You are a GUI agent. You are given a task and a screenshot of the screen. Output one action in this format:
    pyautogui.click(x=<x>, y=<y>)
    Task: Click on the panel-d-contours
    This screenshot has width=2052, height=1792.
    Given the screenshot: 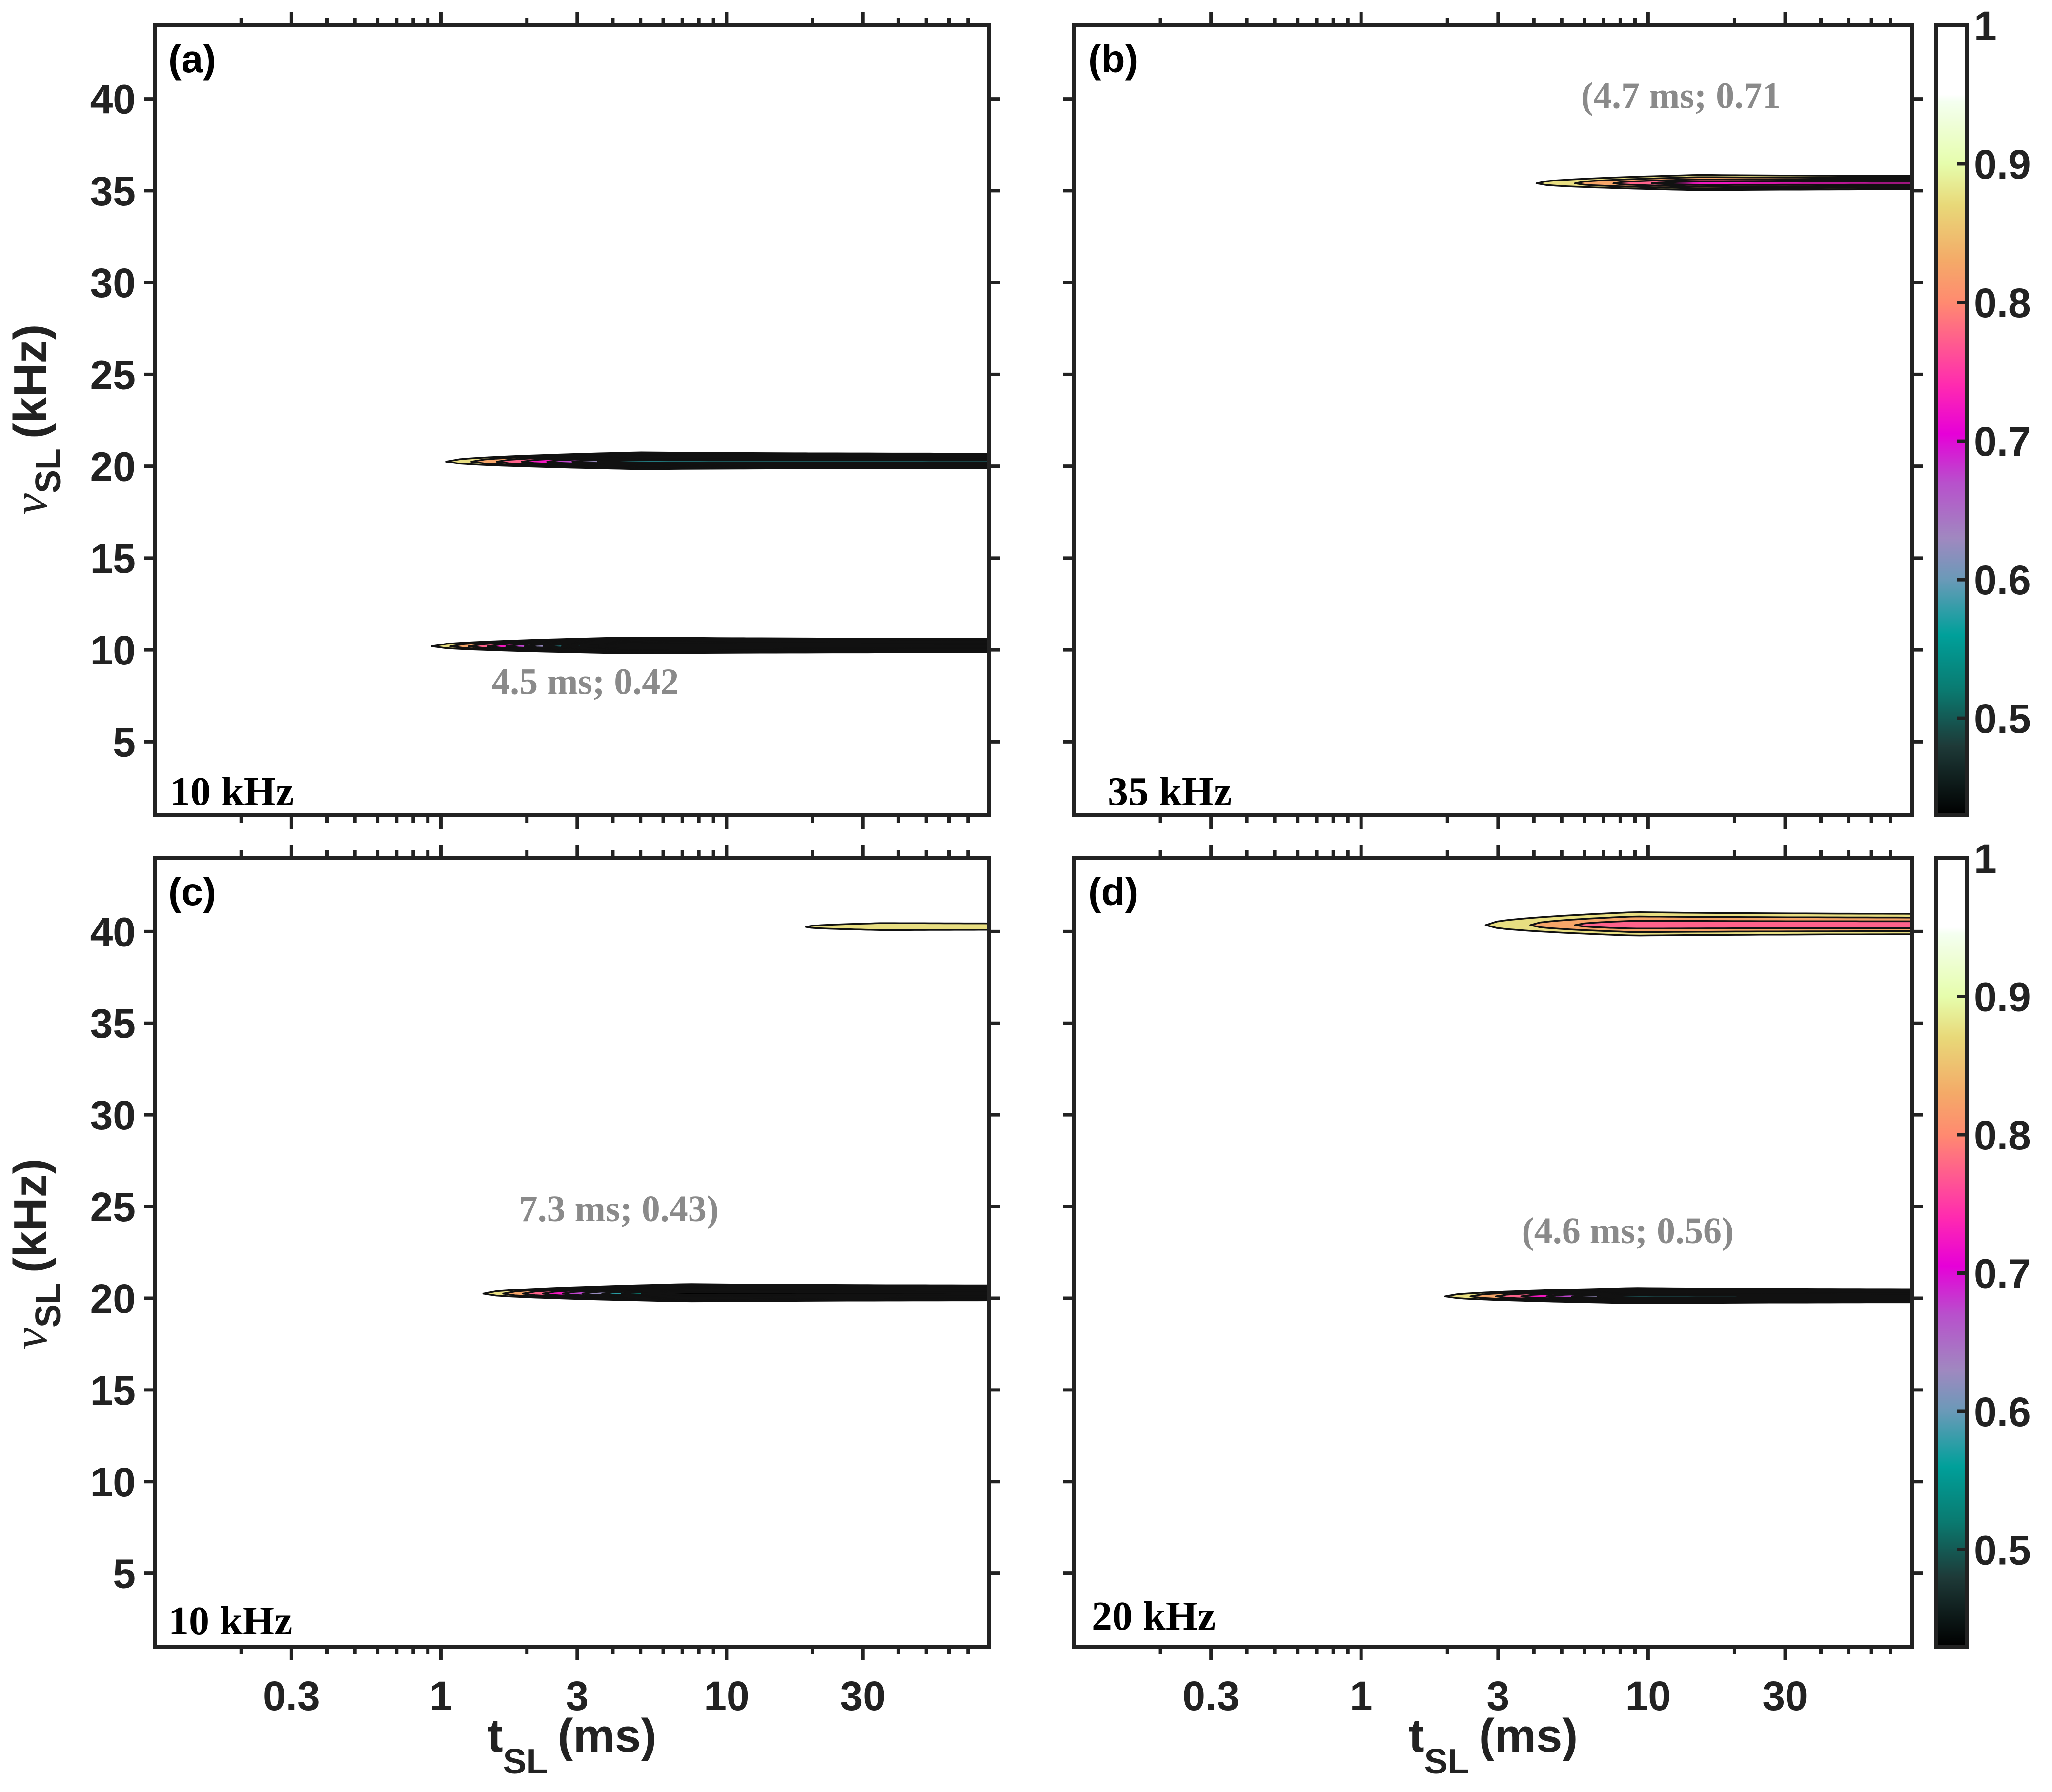 What is the action you would take?
    pyautogui.click(x=1678, y=1107)
    